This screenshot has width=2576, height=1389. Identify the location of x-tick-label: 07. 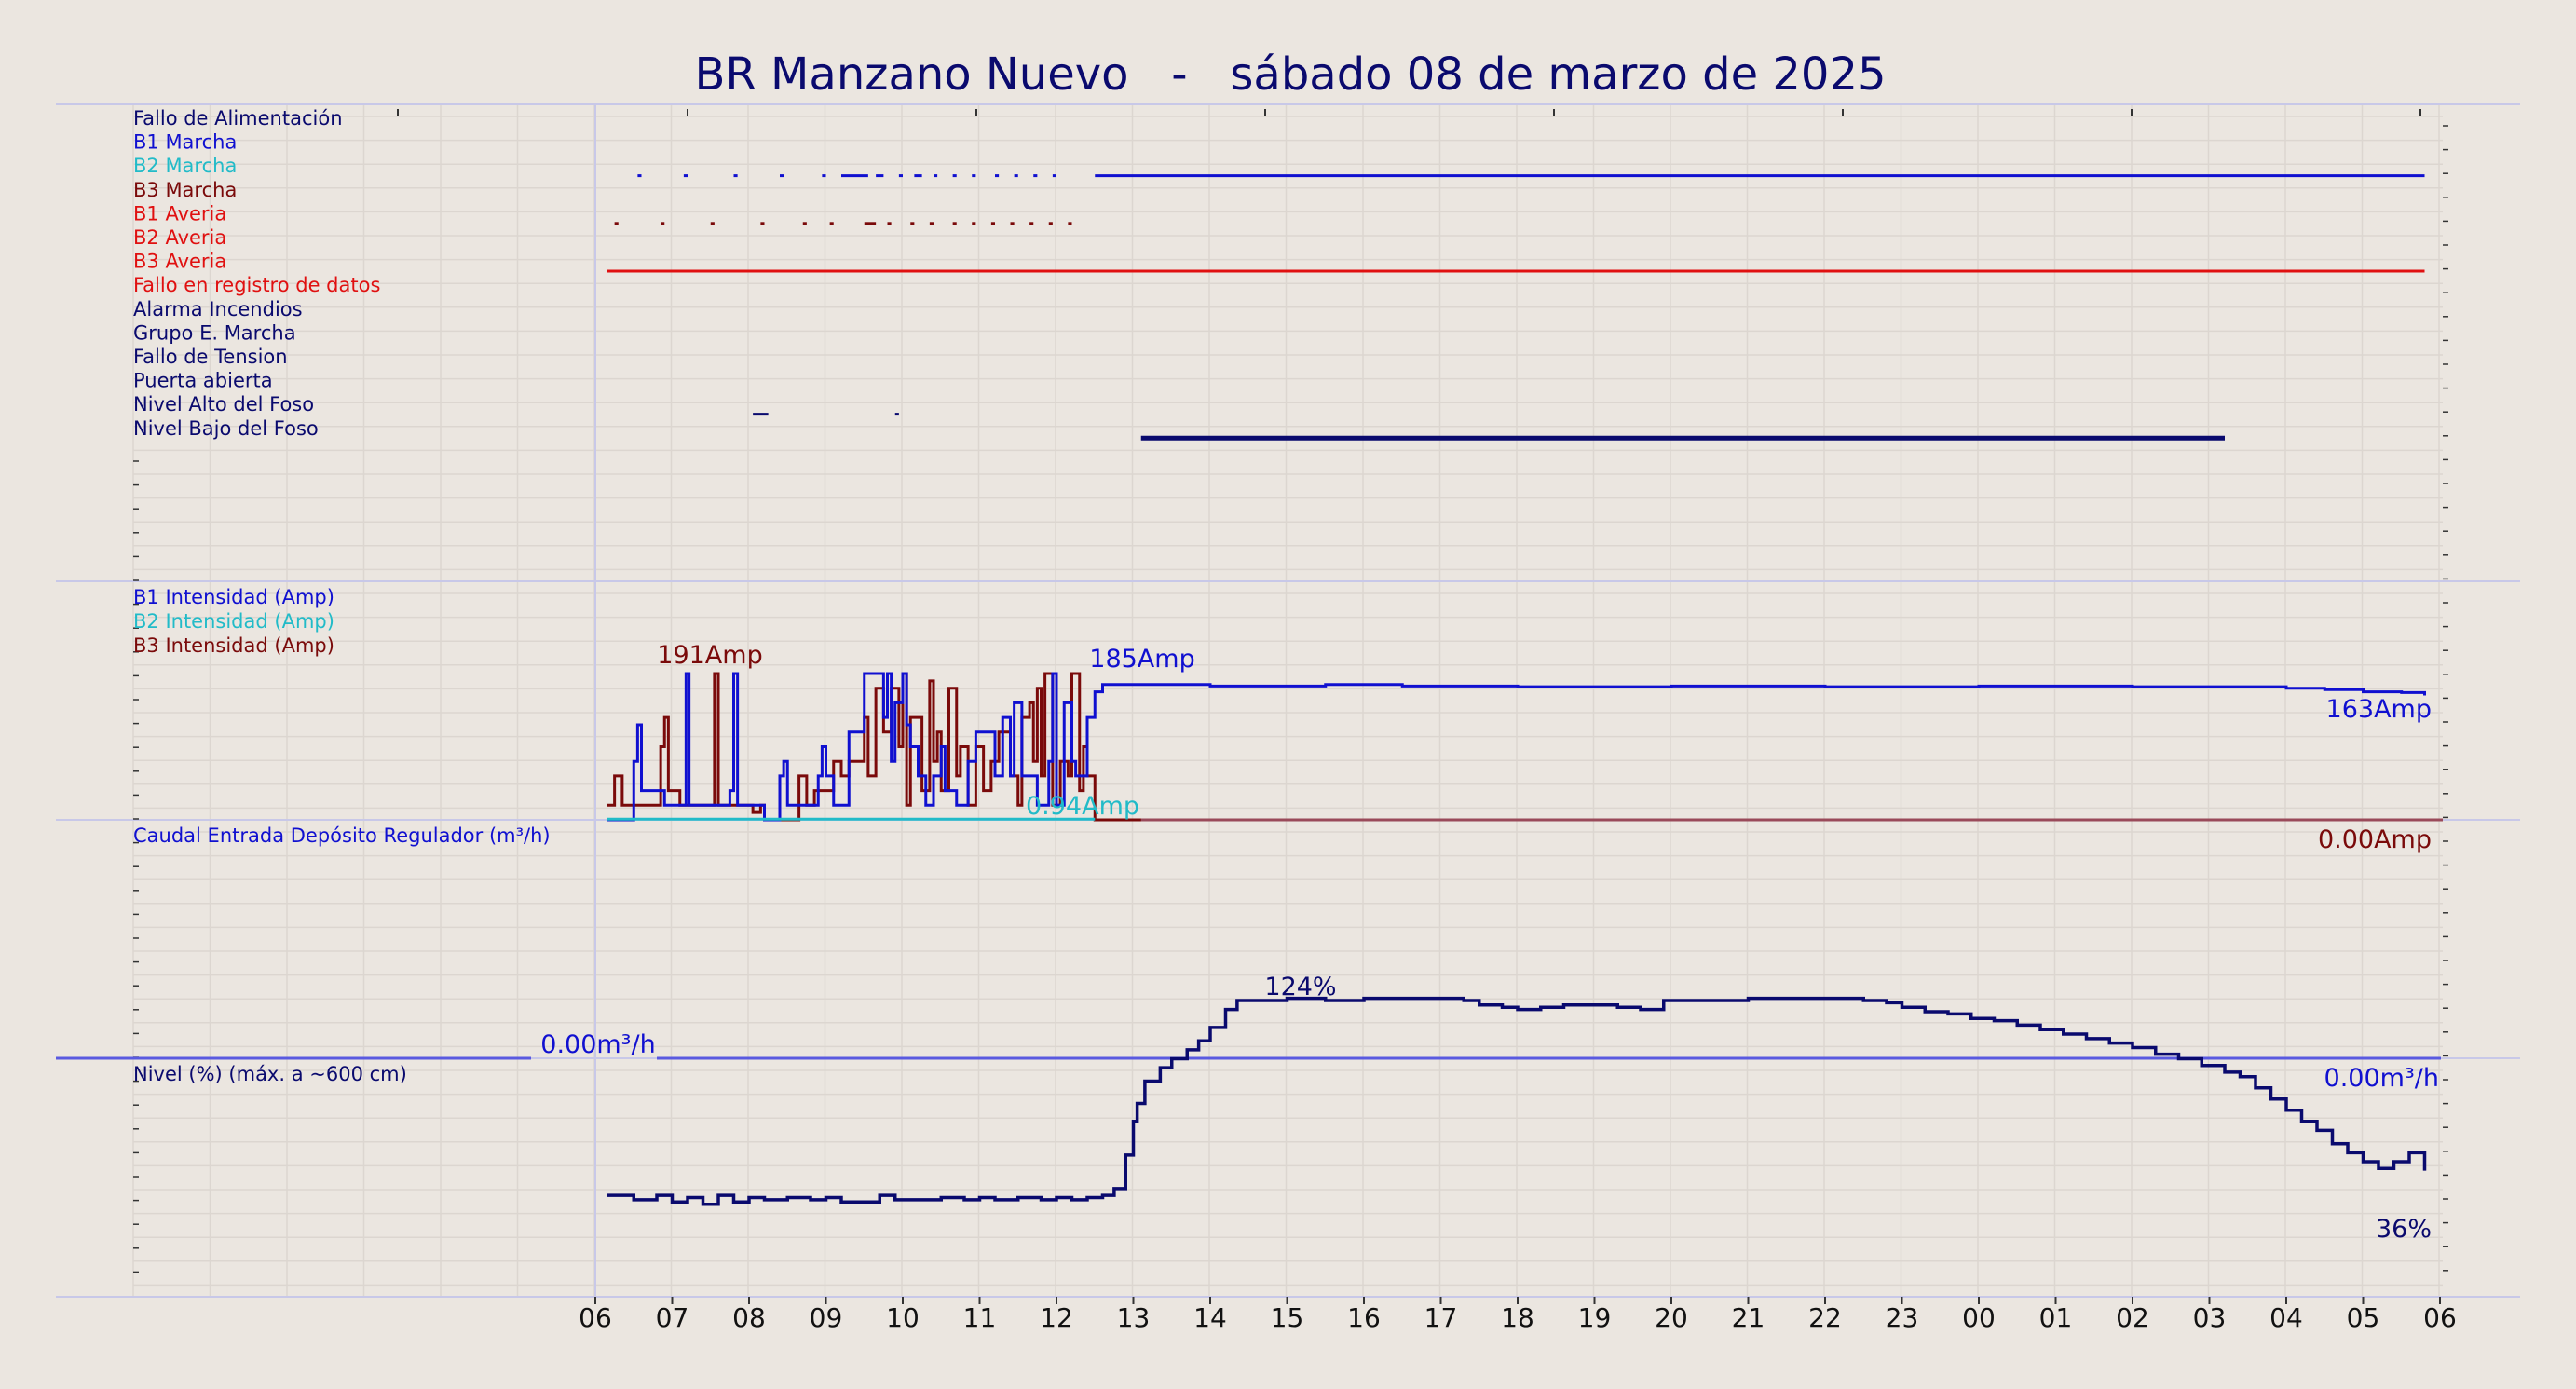
(673, 1317).